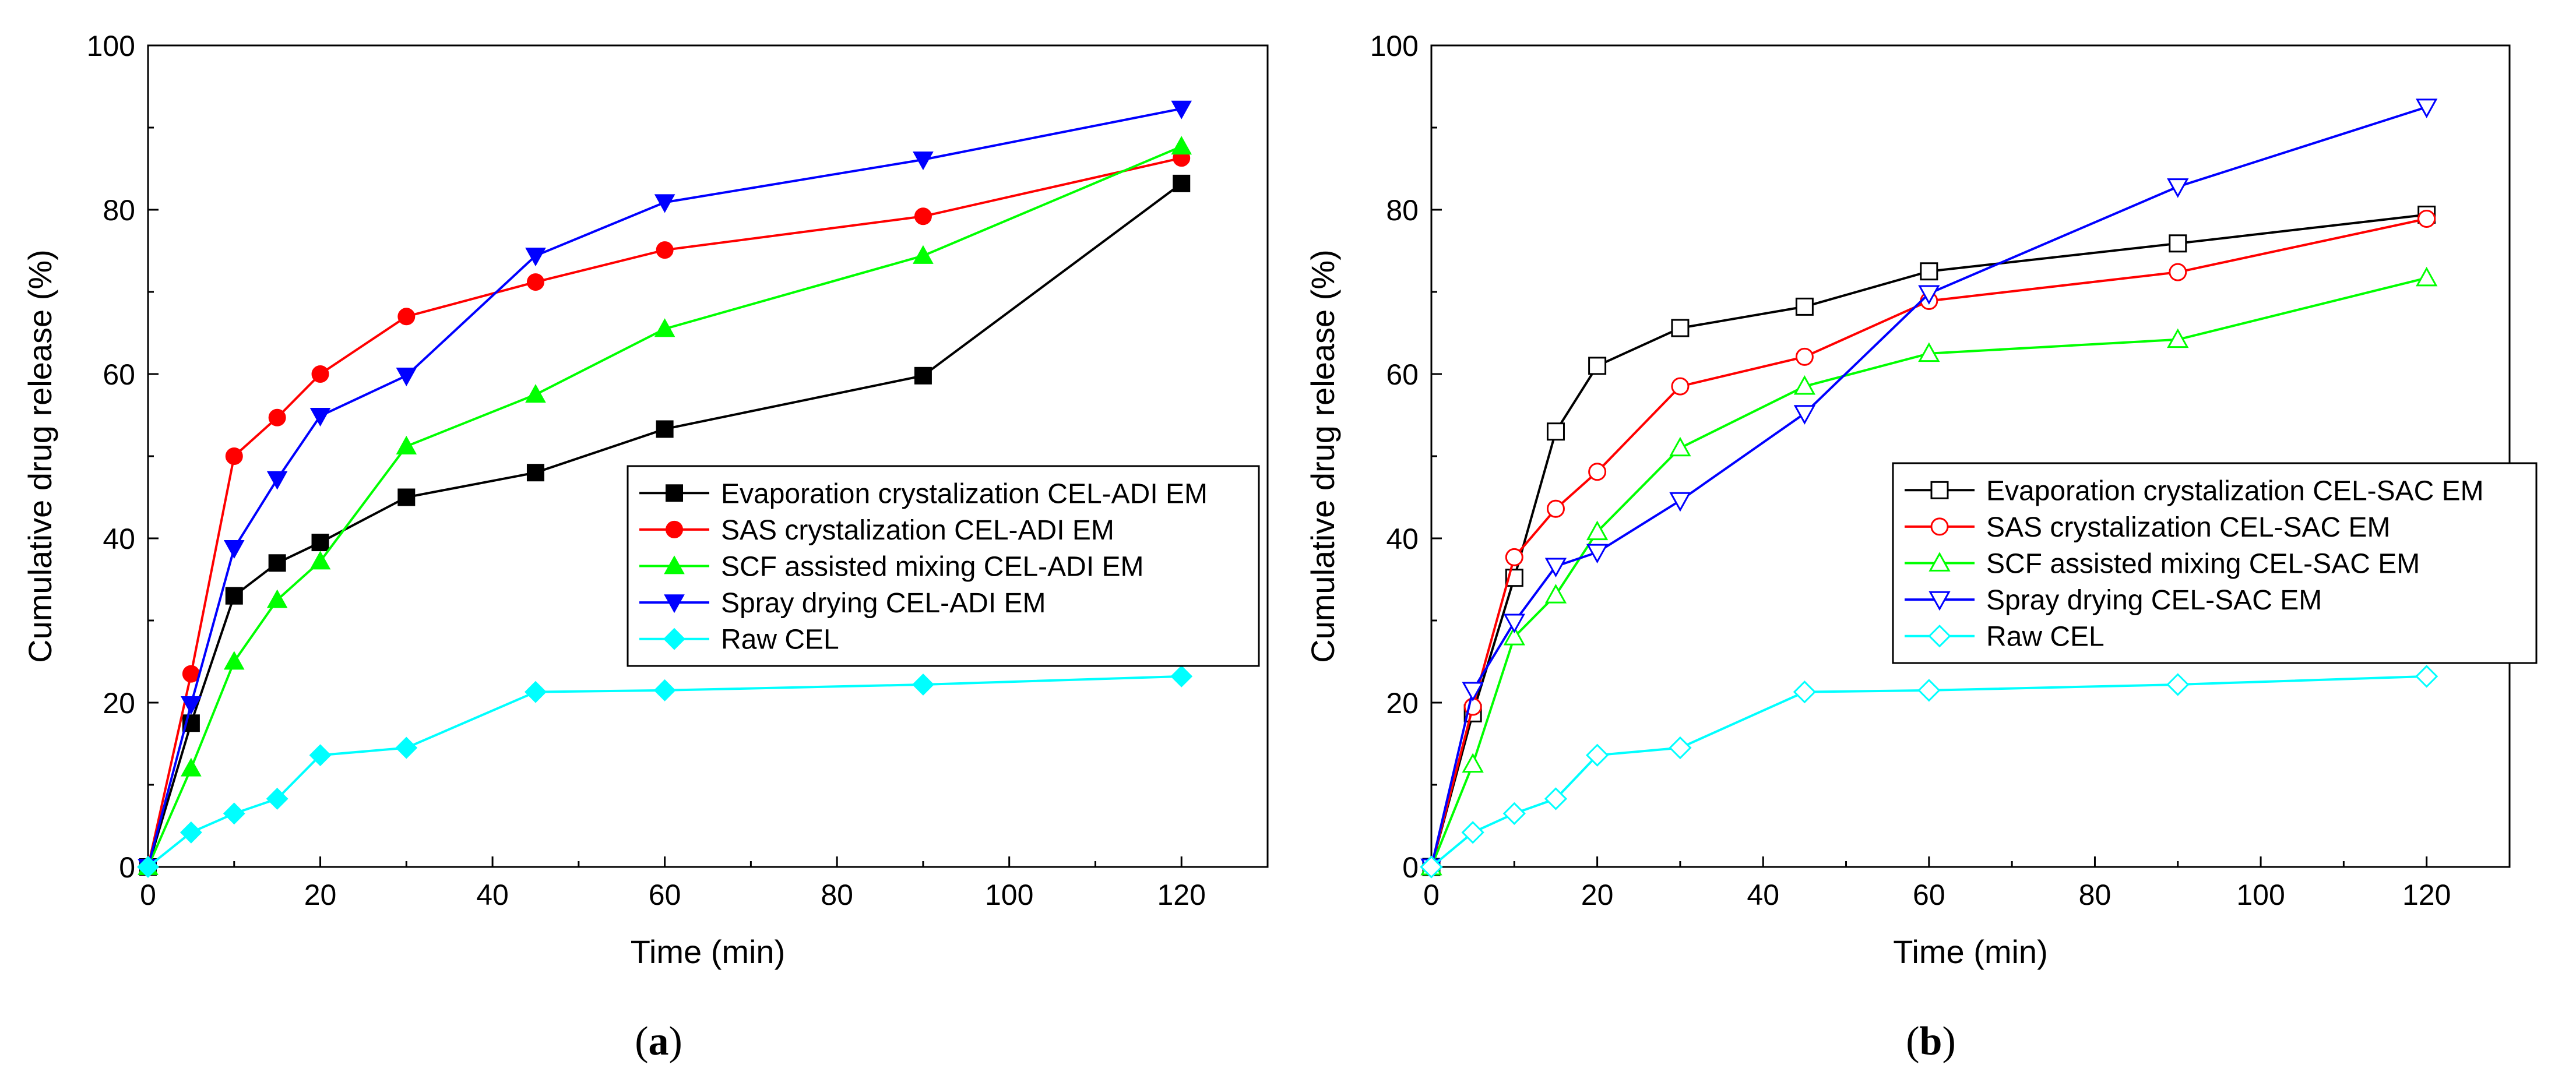 The image size is (2576, 1086). Describe the element at coordinates (837, 895) in the screenshot. I see `x-tick-label: 80` at that location.